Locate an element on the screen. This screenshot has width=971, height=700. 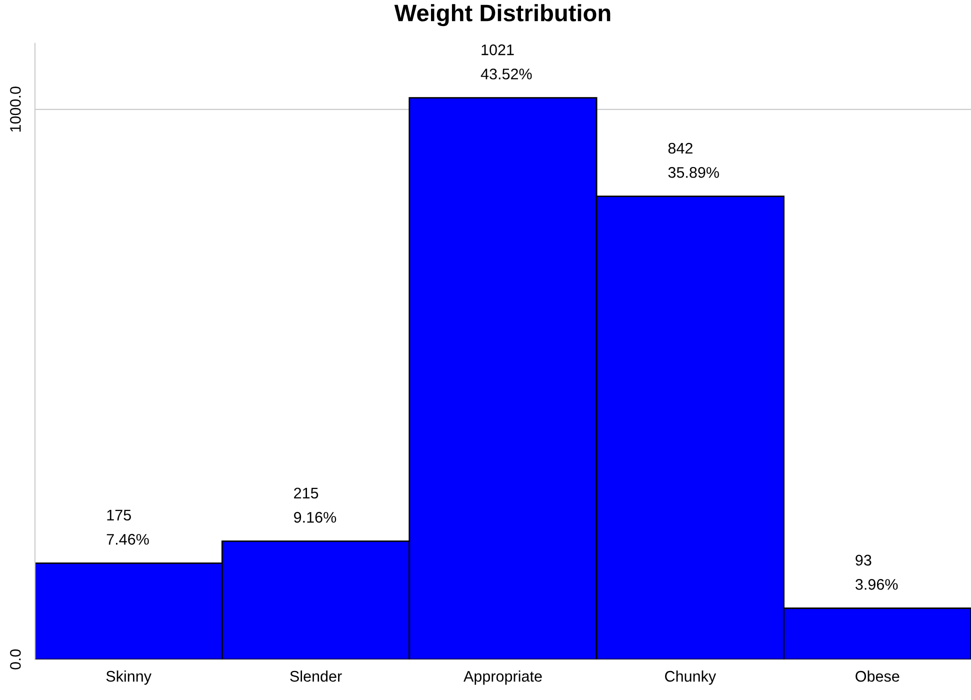
data-label: 215 9.16% is located at coordinates (315, 505).